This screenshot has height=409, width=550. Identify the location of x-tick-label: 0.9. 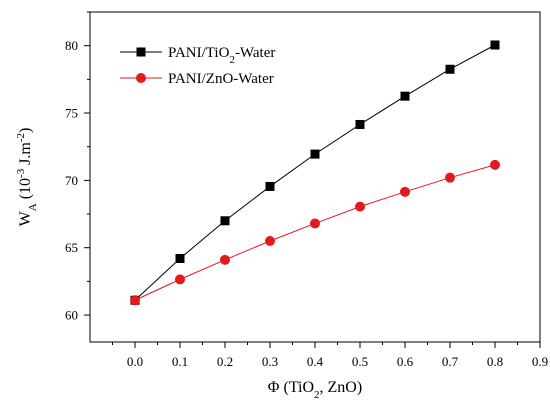
(540, 361).